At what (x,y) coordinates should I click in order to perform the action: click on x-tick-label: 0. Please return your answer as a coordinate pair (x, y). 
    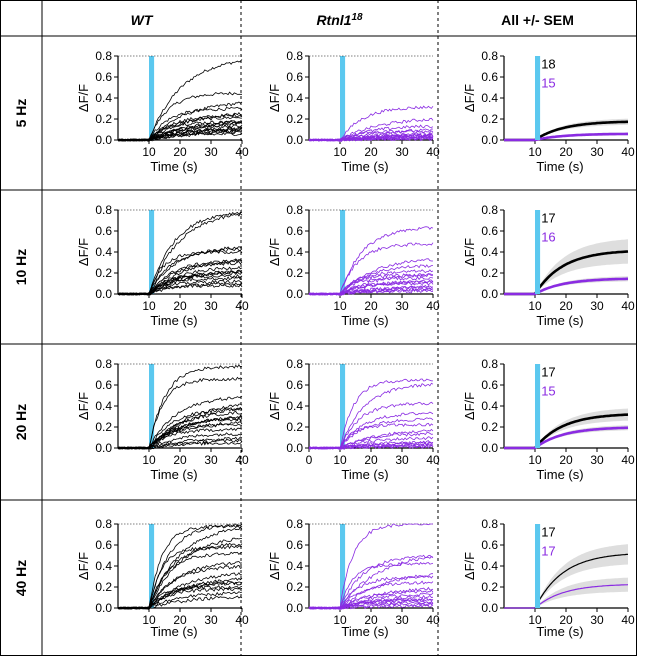
    Looking at the image, I should click on (309, 460).